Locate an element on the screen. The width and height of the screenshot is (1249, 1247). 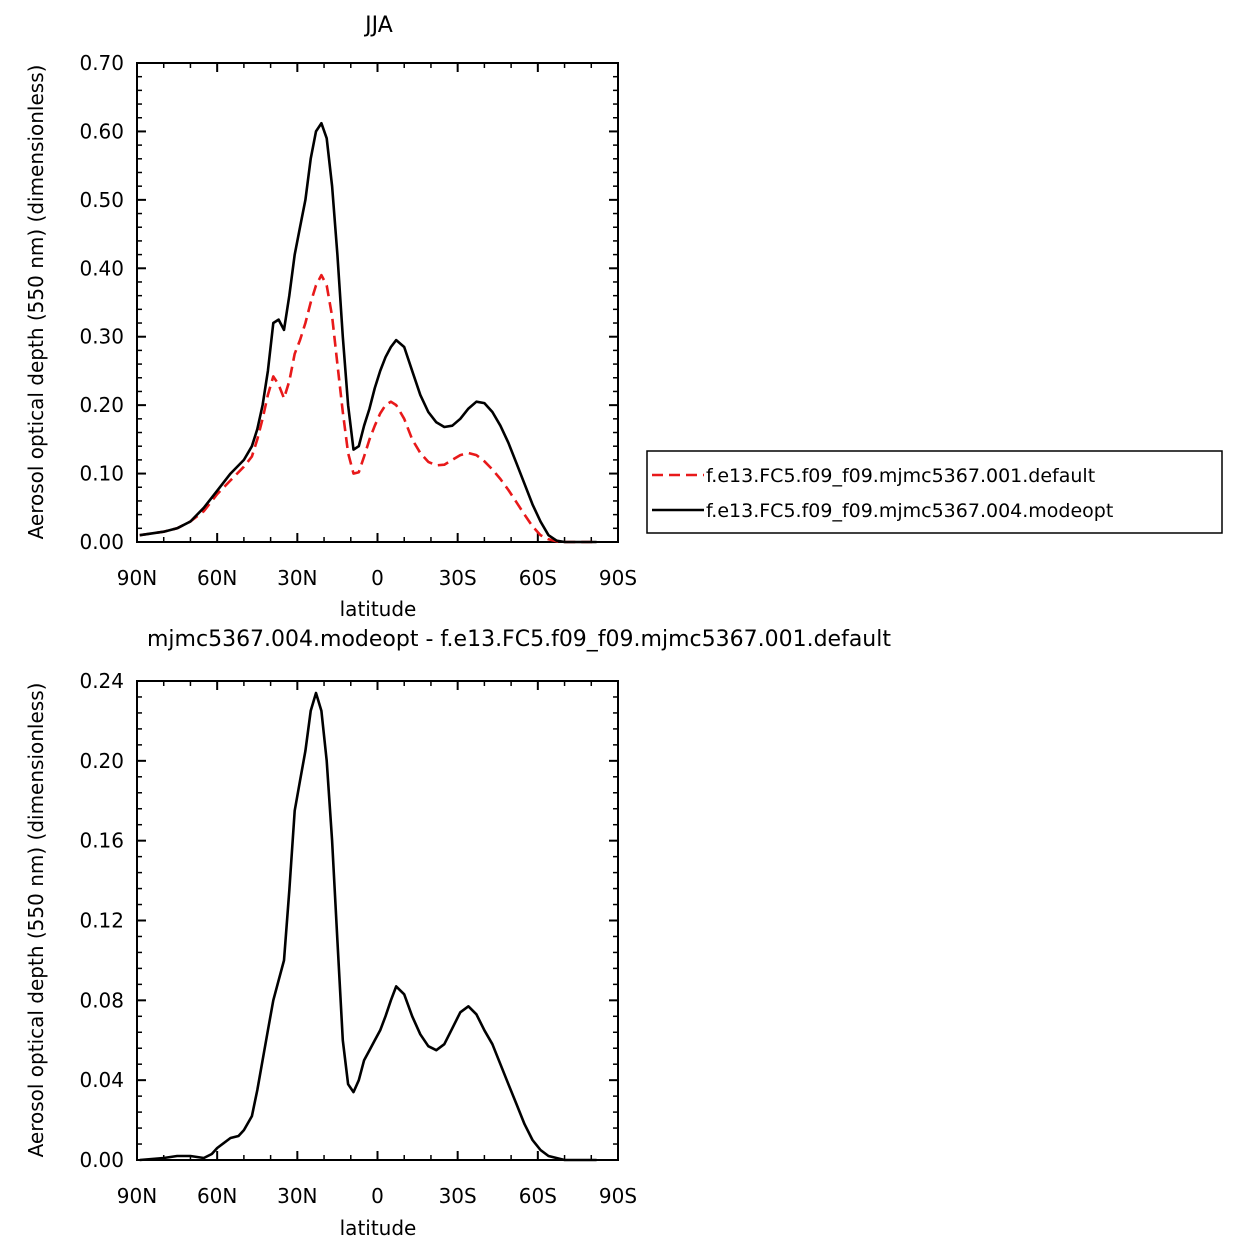
y-tick-label: 0.10 is located at coordinates (101, 474).